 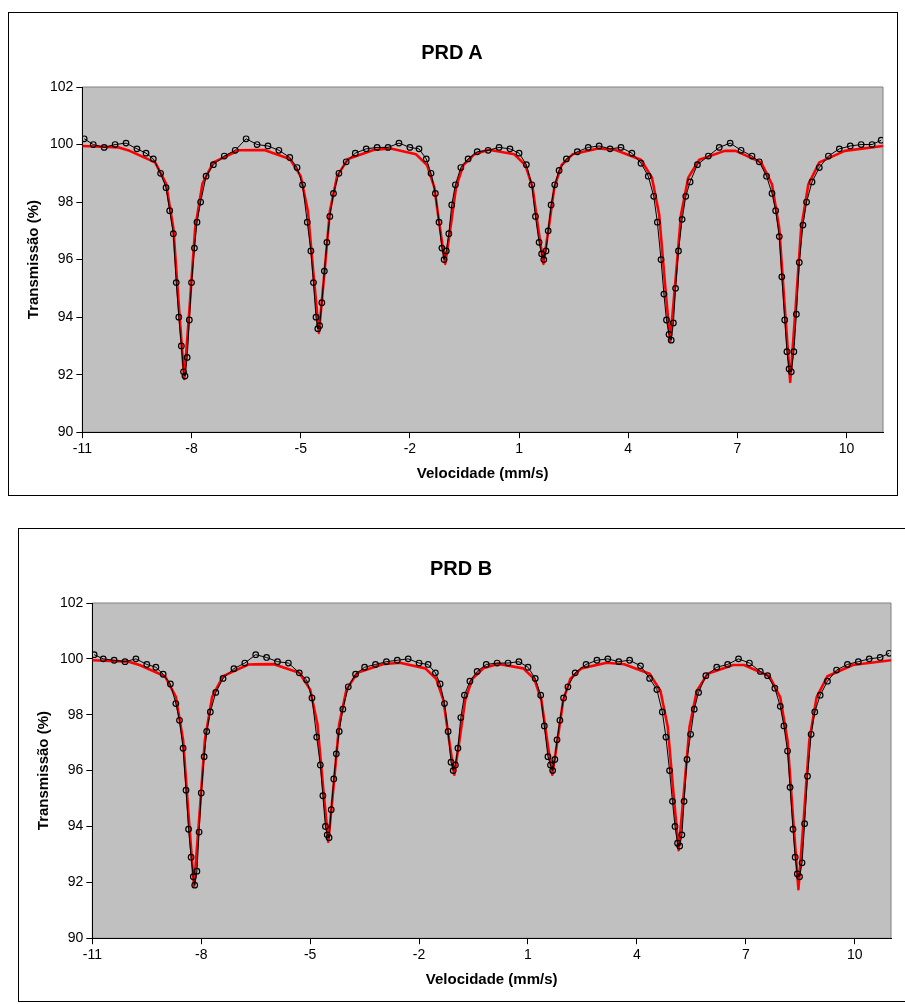 I want to click on chart-title: PRD A, so click(x=452, y=51).